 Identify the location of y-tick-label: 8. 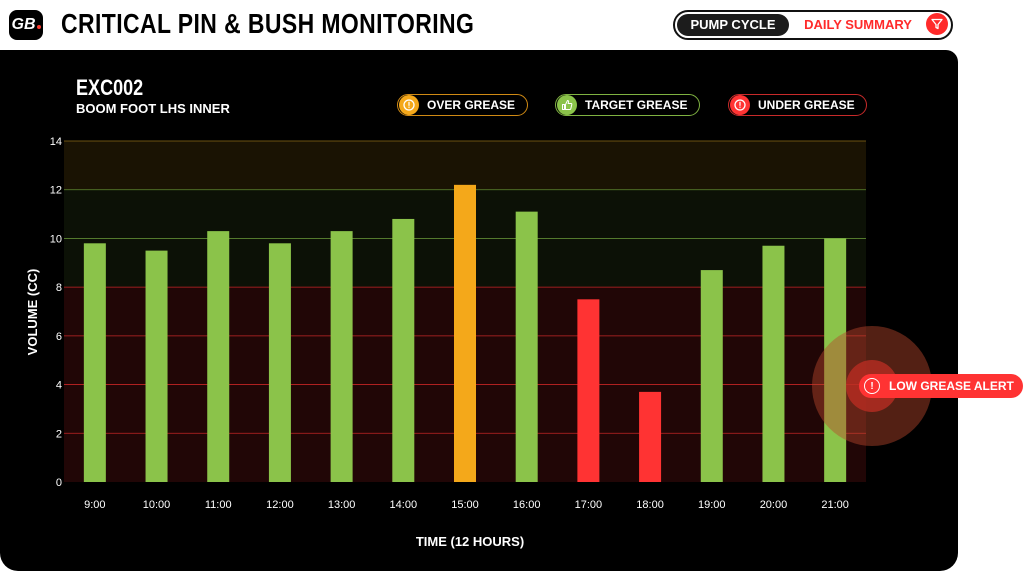
(59, 288).